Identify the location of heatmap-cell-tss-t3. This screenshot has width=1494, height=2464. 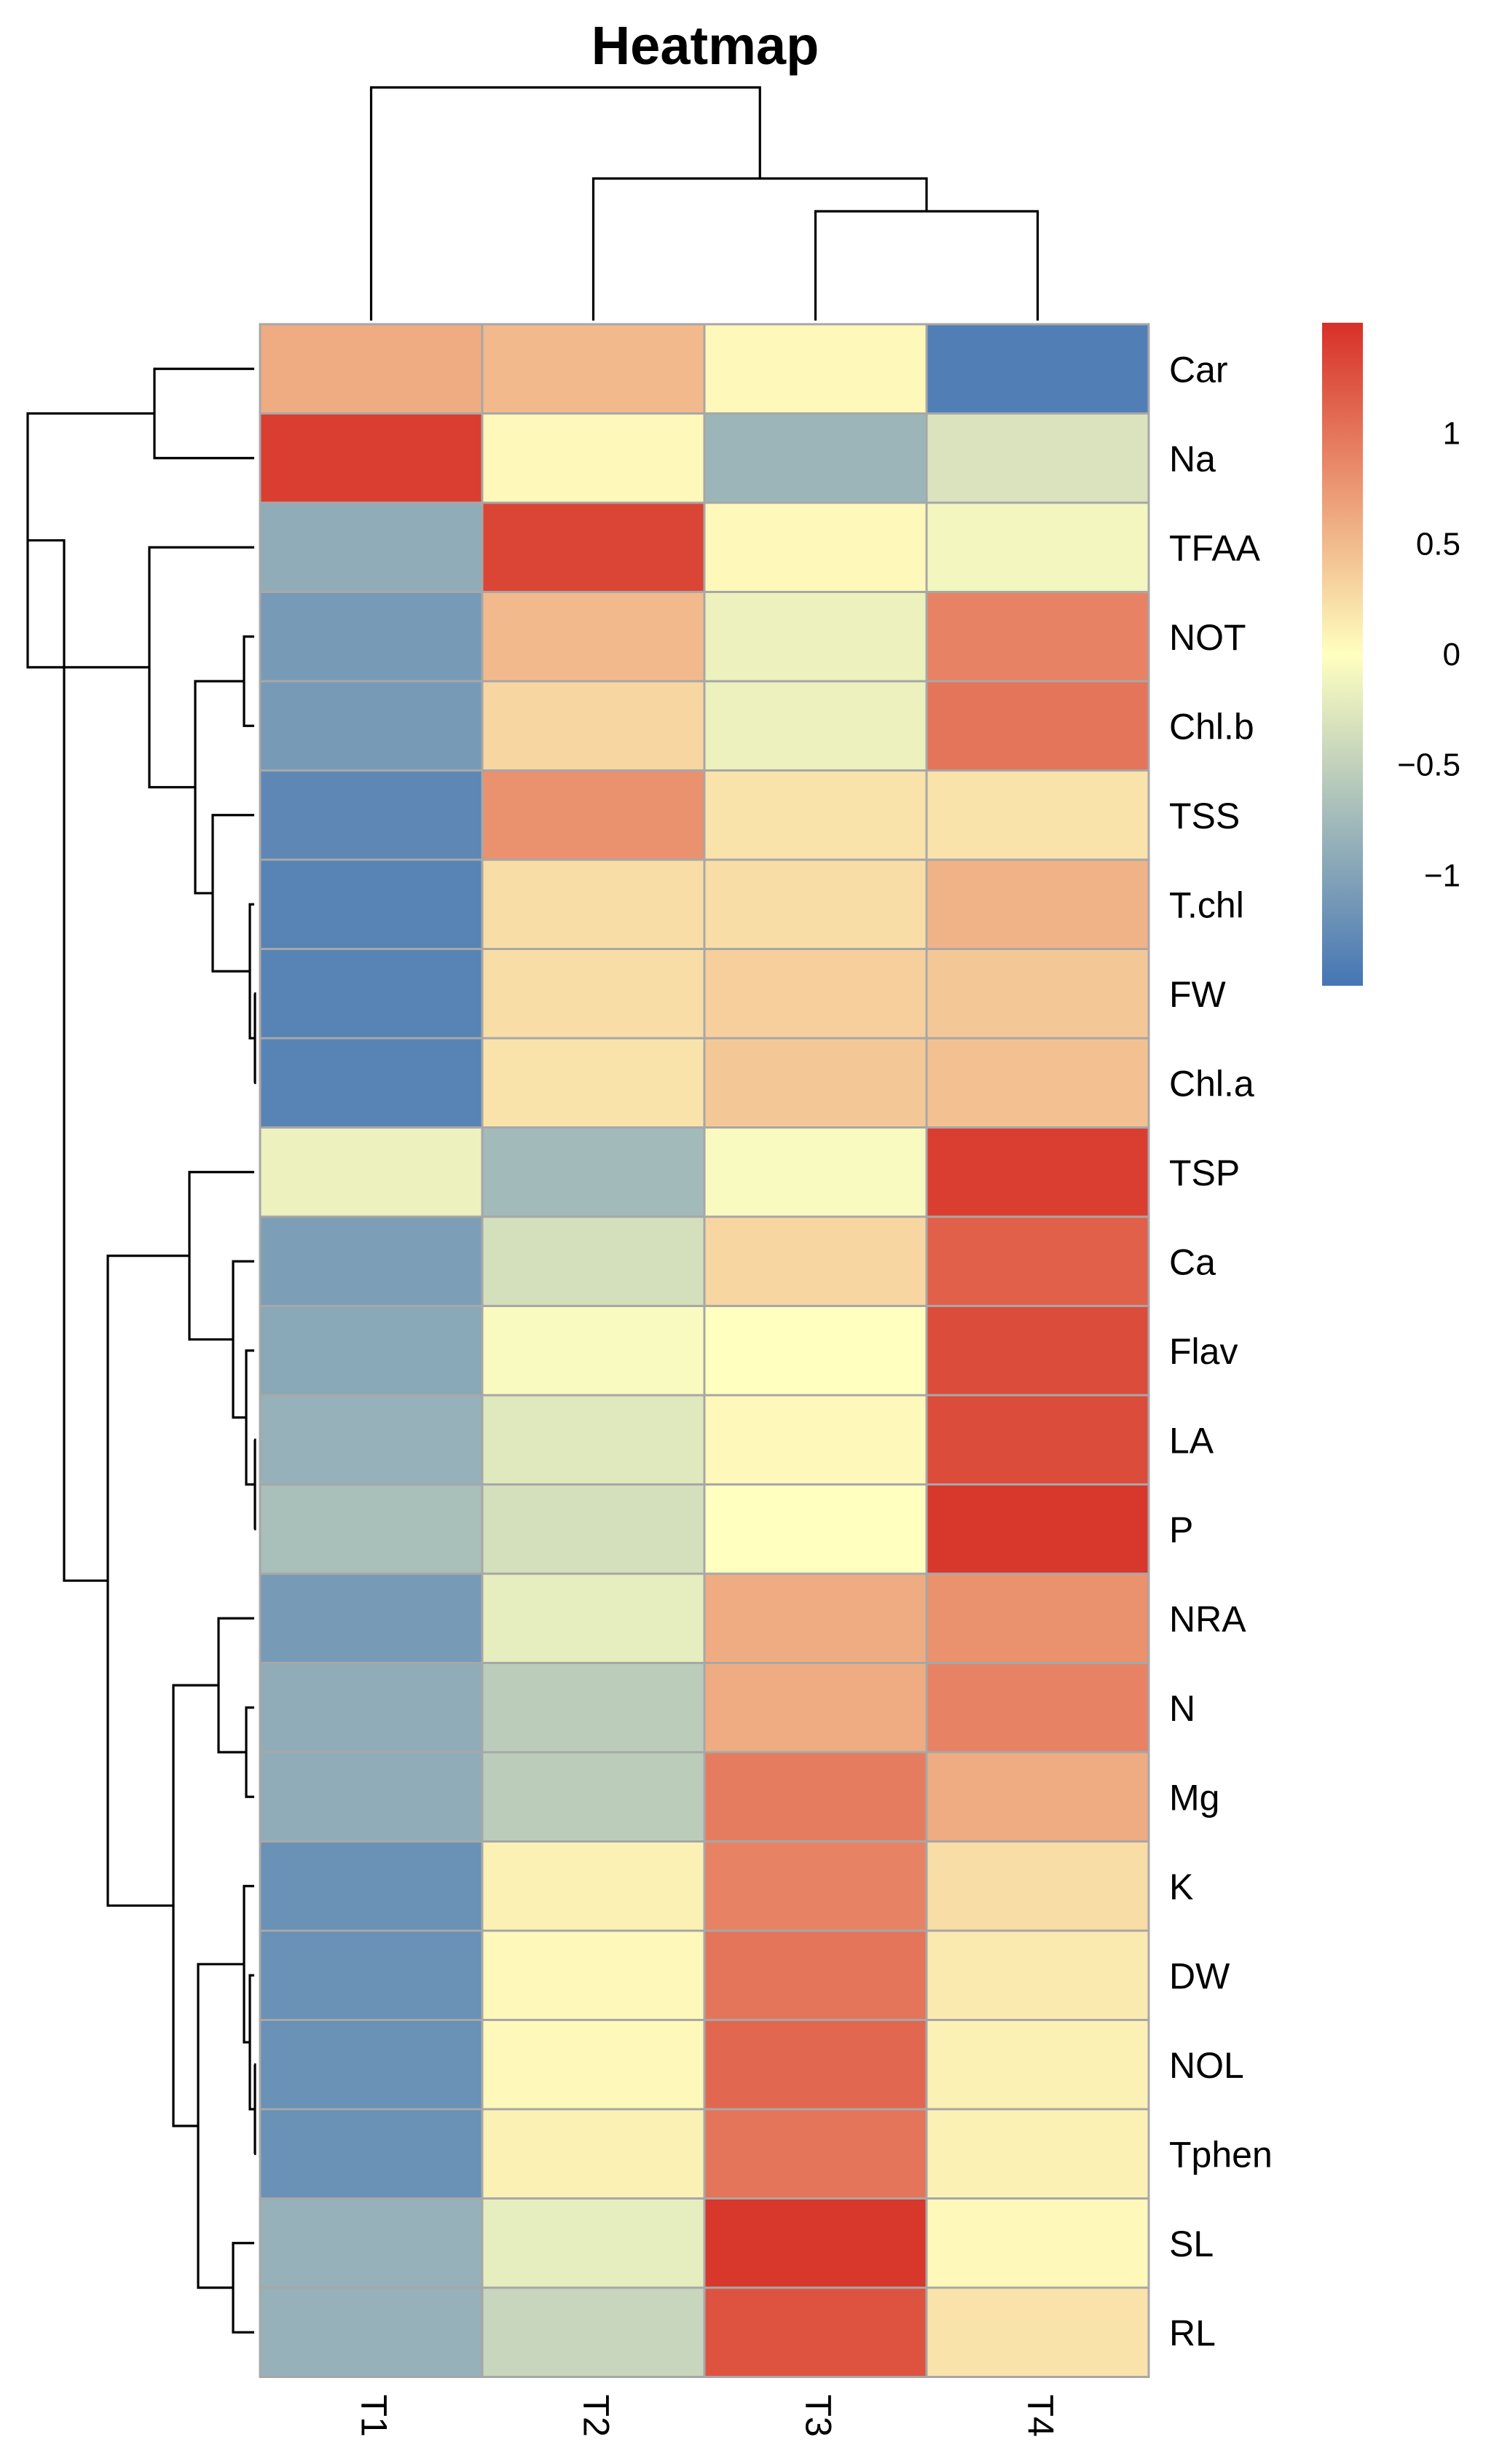
(815, 815).